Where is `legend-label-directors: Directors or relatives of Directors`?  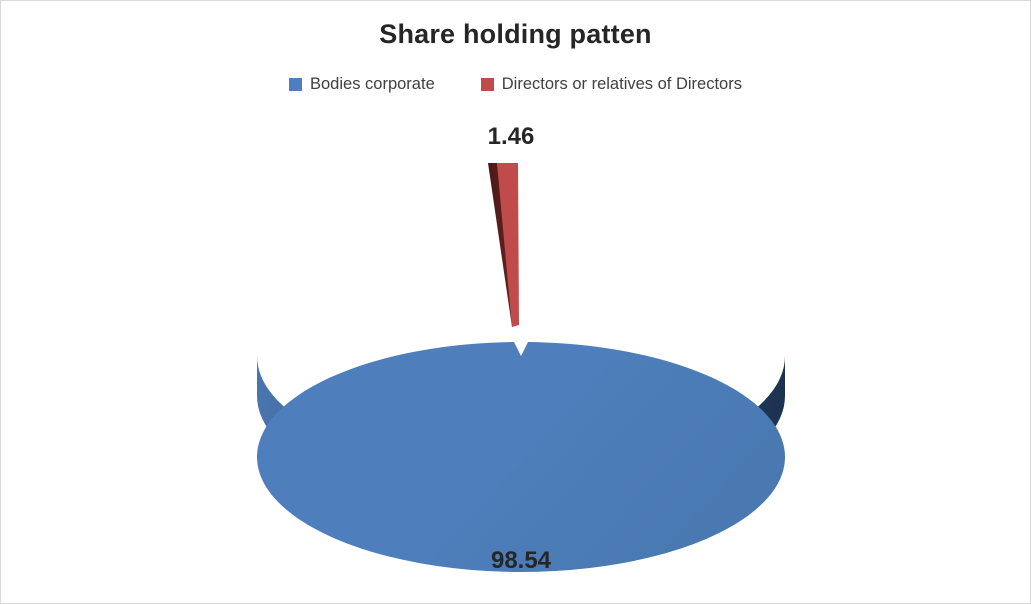
legend-label-directors: Directors or relatives of Directors is located at coordinates (621, 84).